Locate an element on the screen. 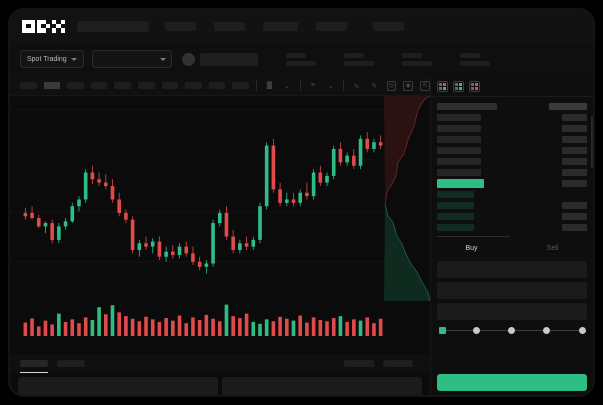 This screenshot has width=603, height=405. stat-24h-volume is located at coordinates (474, 59).